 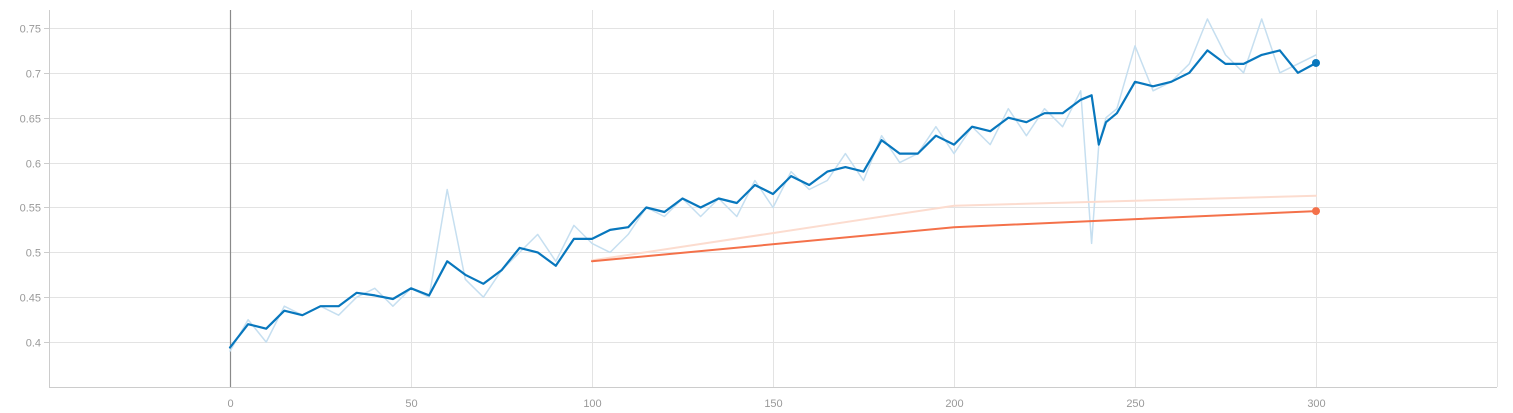 I want to click on y-tick-label: 0.55, so click(x=30, y=209).